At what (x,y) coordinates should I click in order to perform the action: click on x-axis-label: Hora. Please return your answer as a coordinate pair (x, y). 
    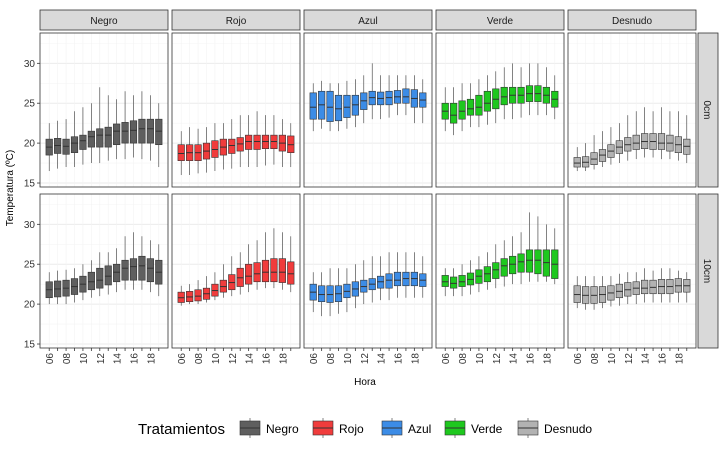
    Looking at the image, I should click on (365, 382).